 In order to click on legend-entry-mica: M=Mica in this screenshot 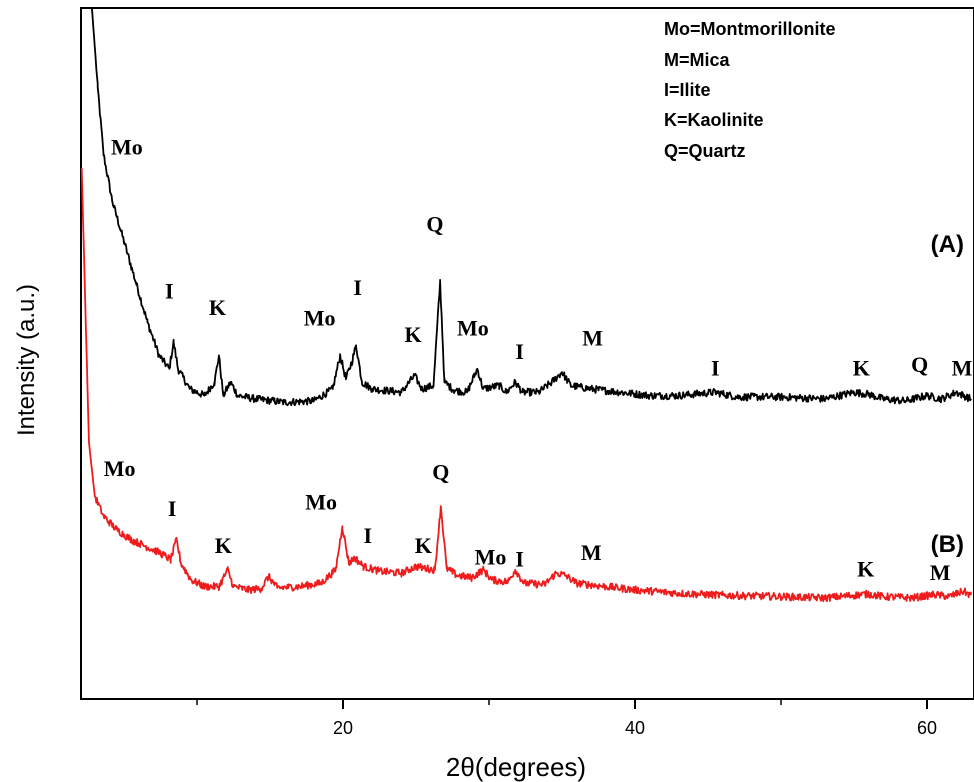, I will do `click(697, 60)`.